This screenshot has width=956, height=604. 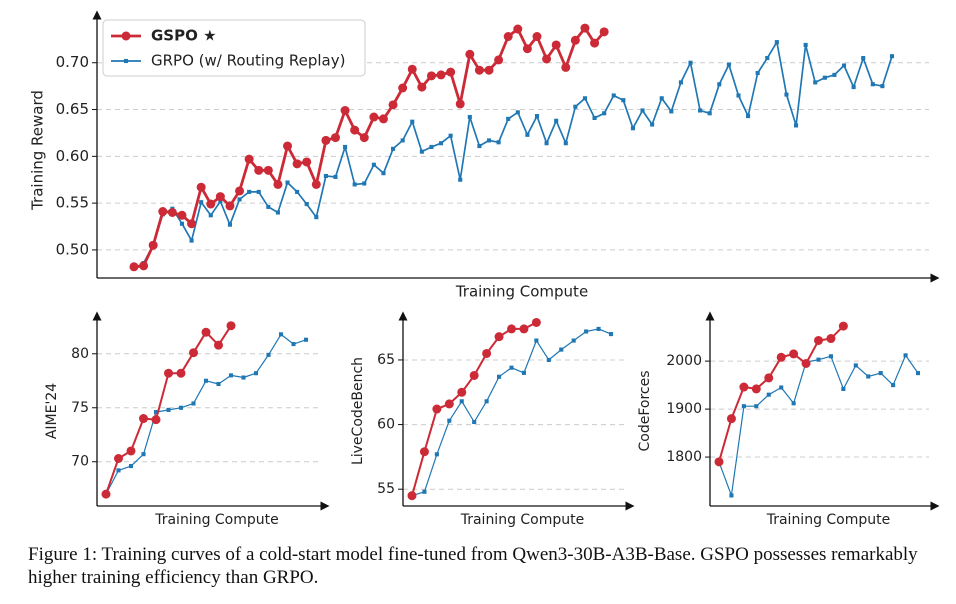 I want to click on y-tick-label: 70, so click(x=80, y=462).